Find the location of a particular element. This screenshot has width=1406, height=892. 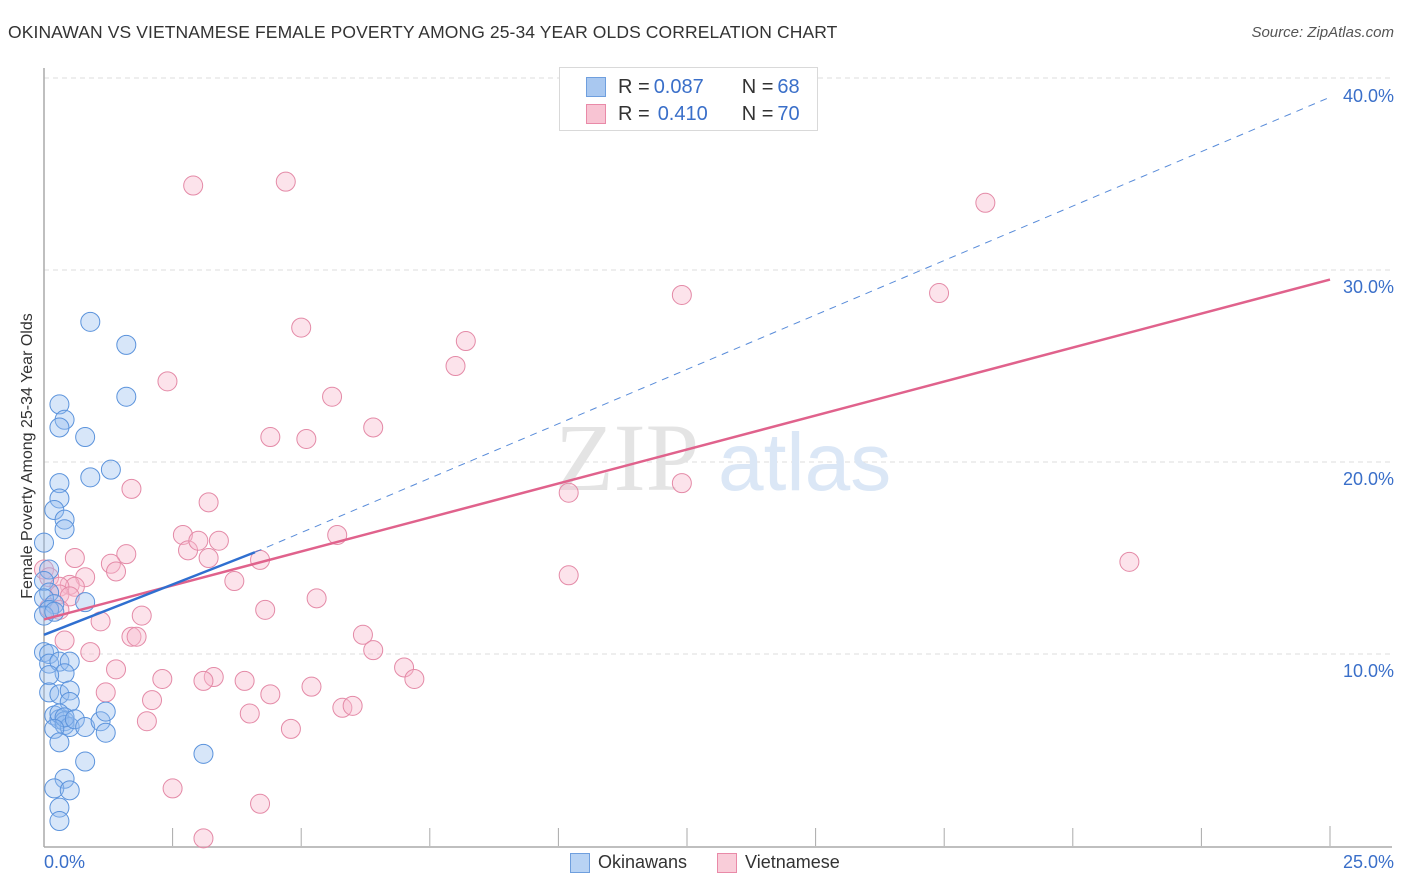

legend-row-okinawans: R = 0.087 N = 68 is located at coordinates (693, 87).